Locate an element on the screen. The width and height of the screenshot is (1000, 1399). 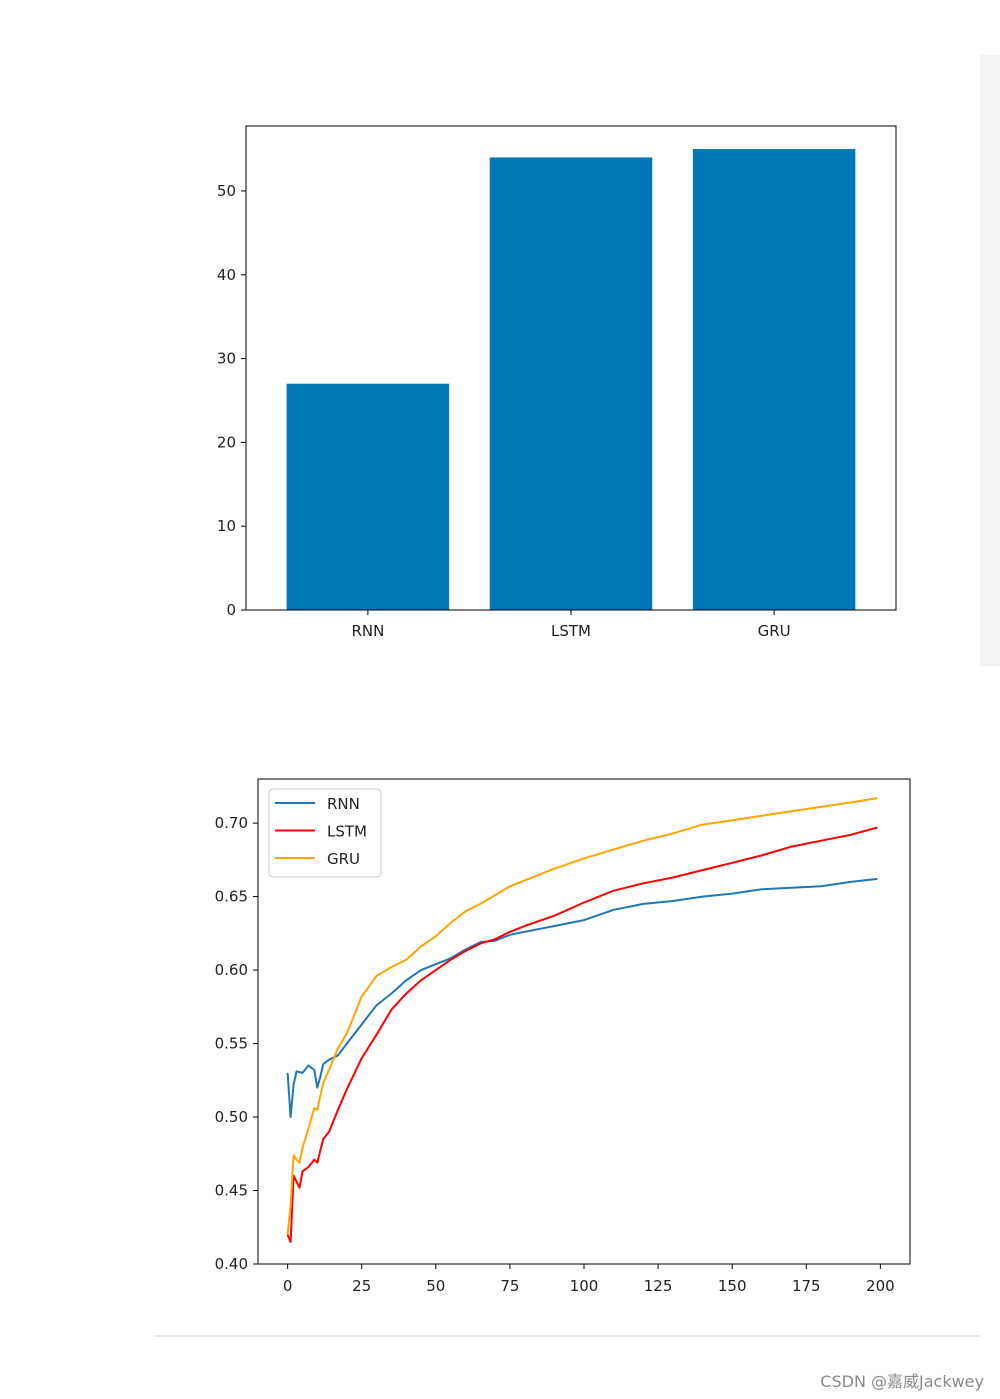
bar-ytick-label: 20 is located at coordinates (226, 442).